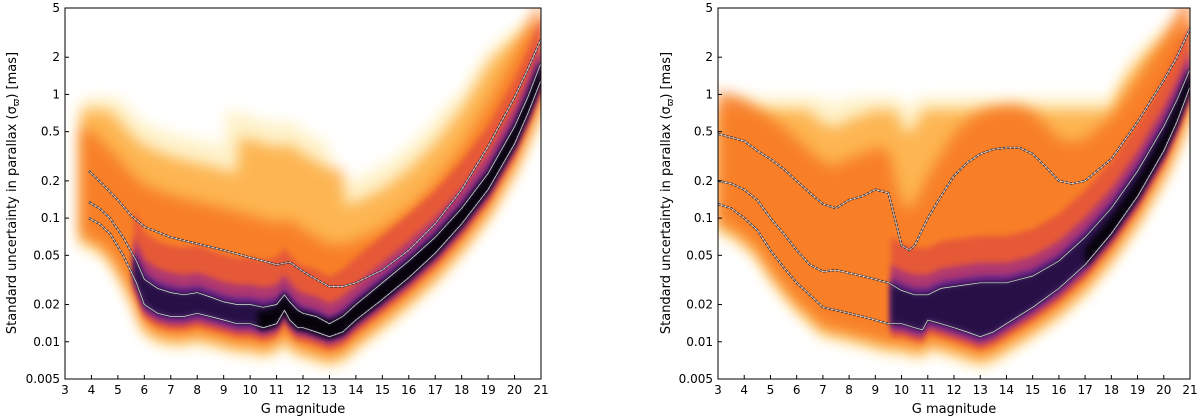  I want to click on x-ticks-left: 3 4 5 6 7 8 9 10 11 12 13 14 15 16 17 18 19 20 21, so click(305, 386).